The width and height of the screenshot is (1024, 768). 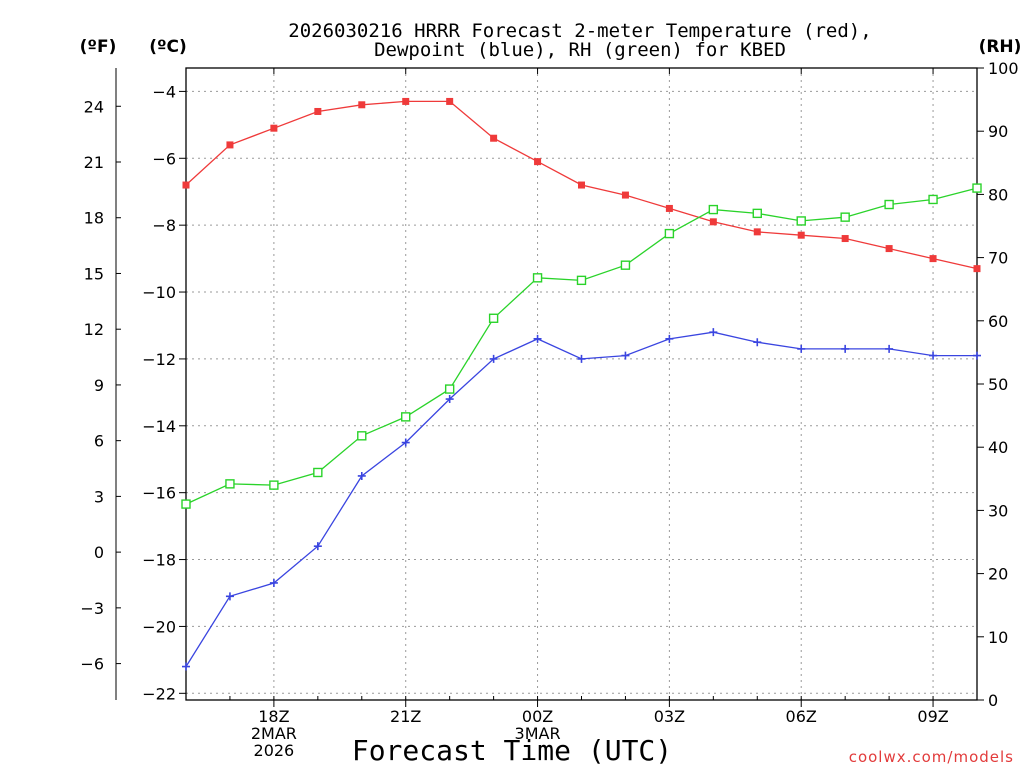 What do you see at coordinates (274, 750) in the screenshot?
I see `x-tick-label: 2026` at bounding box center [274, 750].